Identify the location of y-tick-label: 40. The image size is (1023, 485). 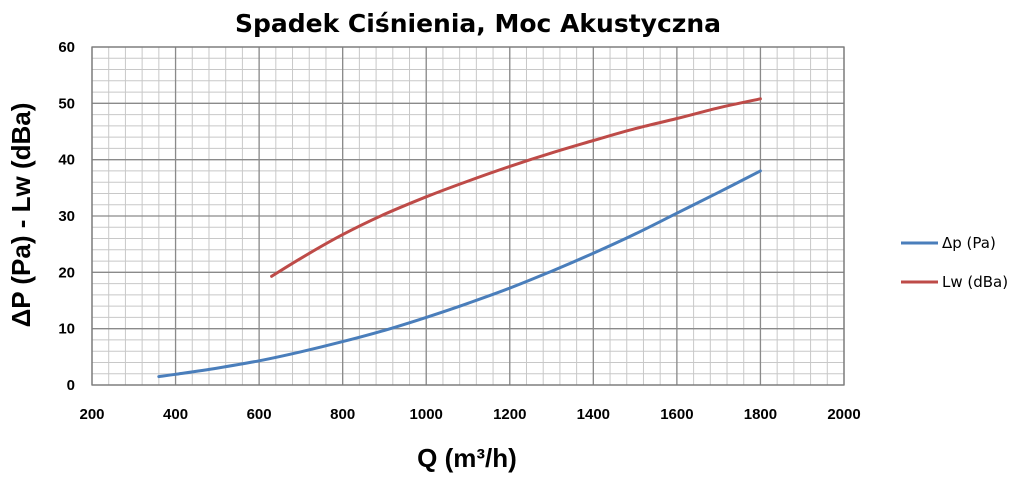
(66, 160).